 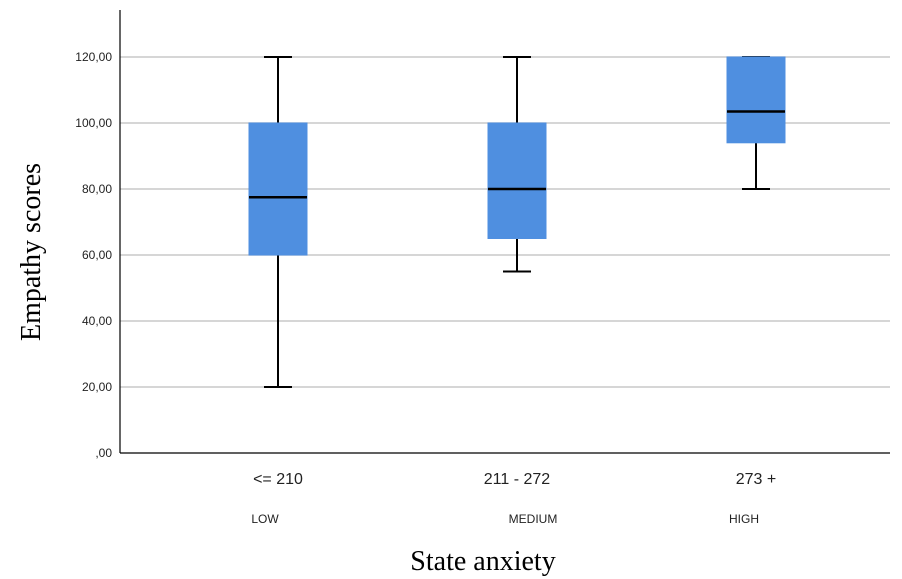 What do you see at coordinates (513, 498) in the screenshot?
I see `x-category-labels: <= 210 211 - 272 273 + LOW MEDIUM HIGH` at bounding box center [513, 498].